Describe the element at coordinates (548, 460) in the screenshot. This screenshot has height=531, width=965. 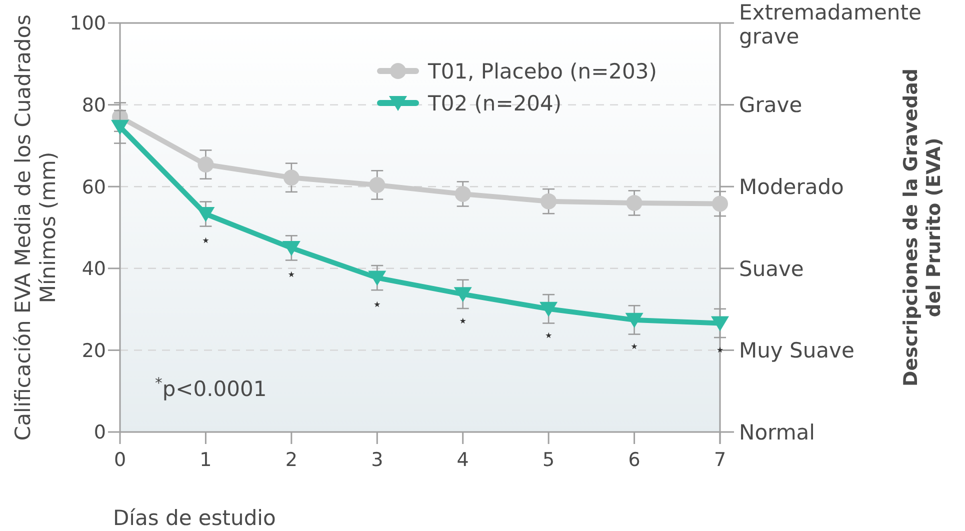
I see `x-tick-label: 5` at that location.